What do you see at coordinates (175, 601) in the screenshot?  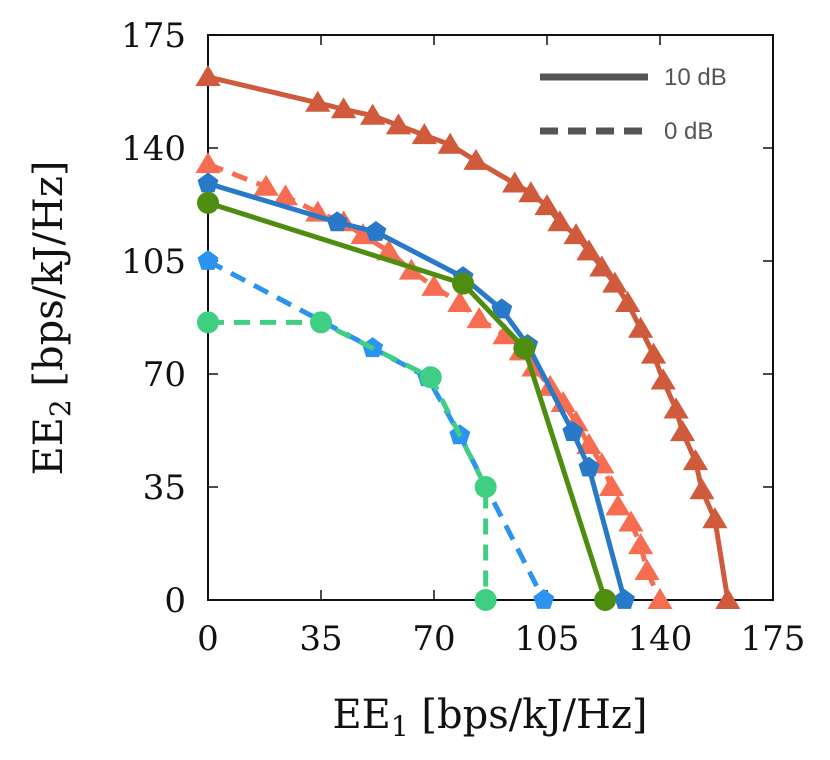 I see `y-tick-label: 0` at bounding box center [175, 601].